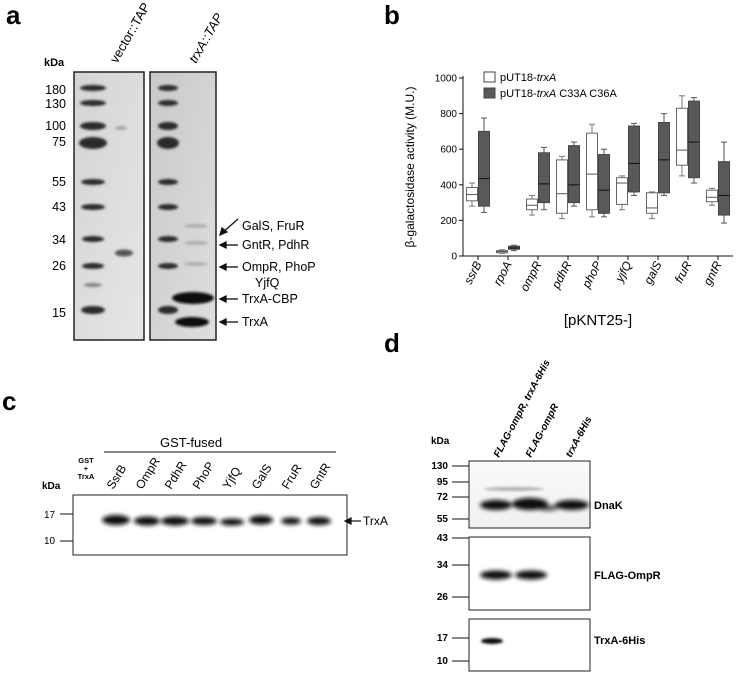  What do you see at coordinates (627, 576) in the screenshot?
I see `blot-label-flag-ompr: FLAG-OmpR` at bounding box center [627, 576].